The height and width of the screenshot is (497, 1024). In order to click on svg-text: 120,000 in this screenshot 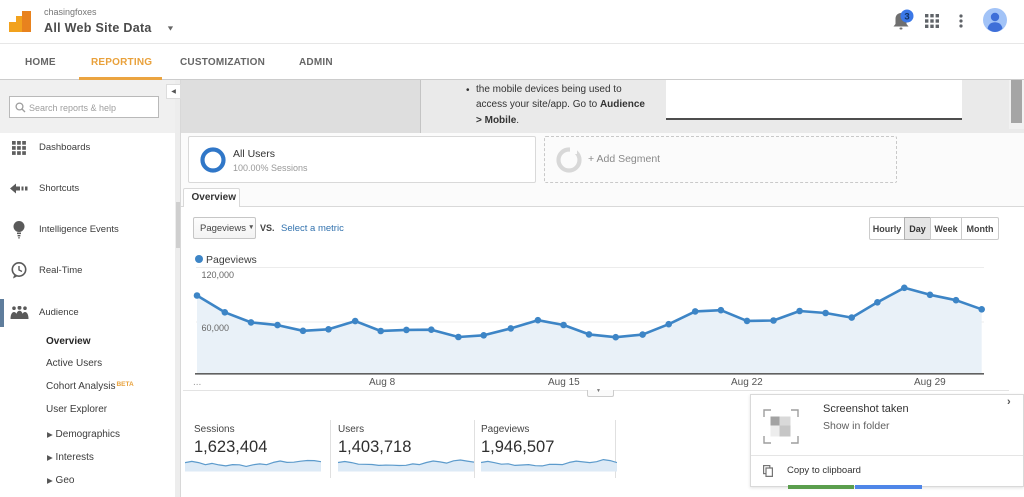, I will do `click(218, 275)`.